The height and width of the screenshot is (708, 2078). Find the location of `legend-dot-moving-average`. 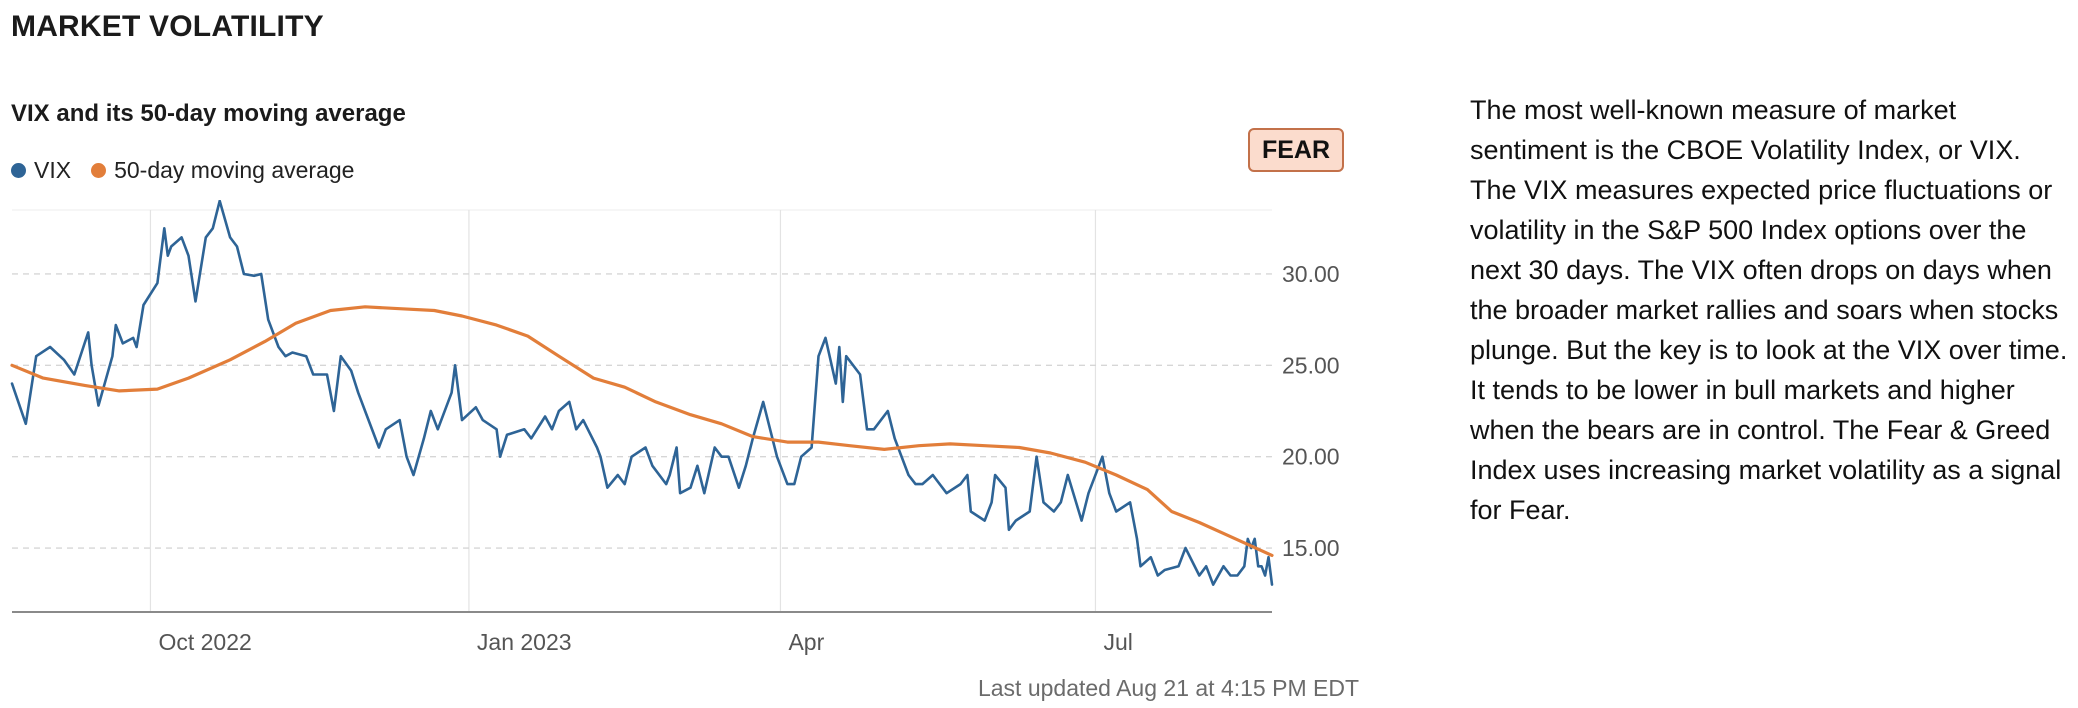

legend-dot-moving-average is located at coordinates (99, 170).